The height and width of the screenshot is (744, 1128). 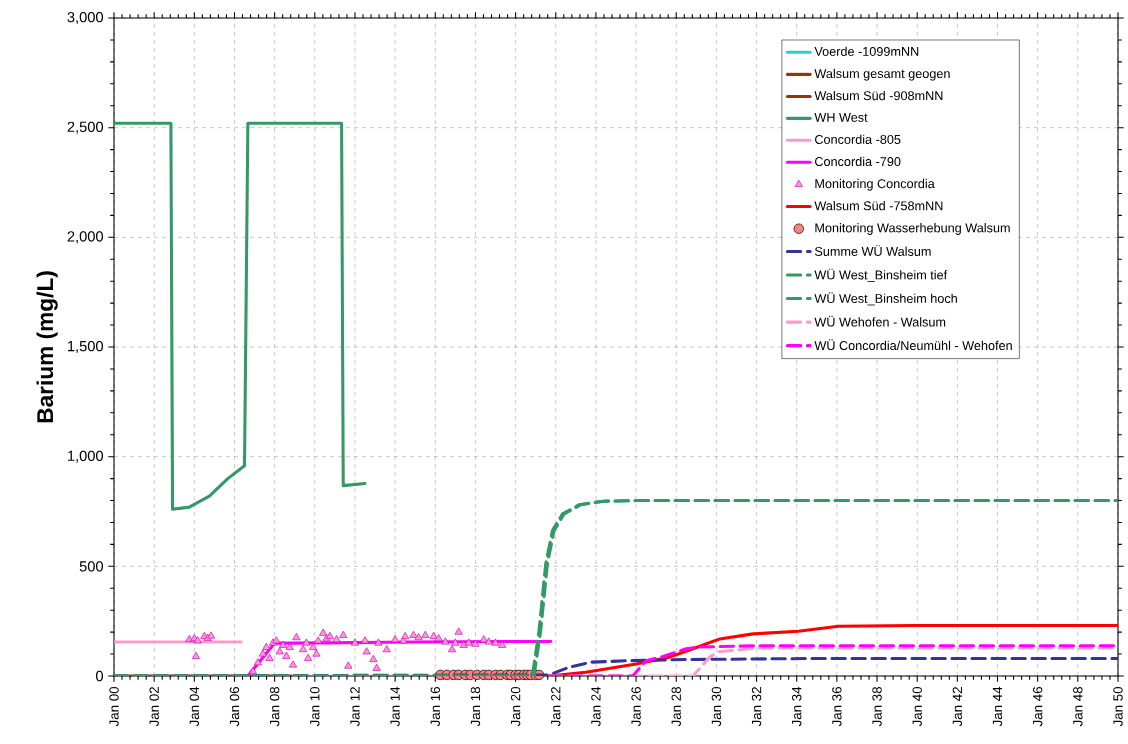 What do you see at coordinates (878, 95) in the screenshot?
I see `legend-label: Walsum Süd -908mNN` at bounding box center [878, 95].